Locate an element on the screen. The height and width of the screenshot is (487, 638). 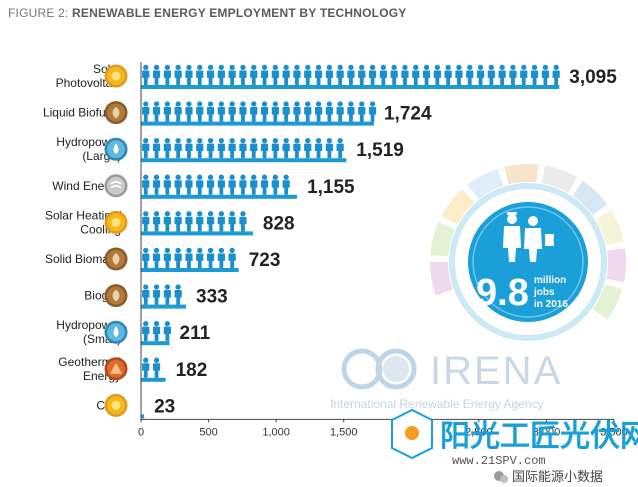
value-label: 23 is located at coordinates (164, 406).